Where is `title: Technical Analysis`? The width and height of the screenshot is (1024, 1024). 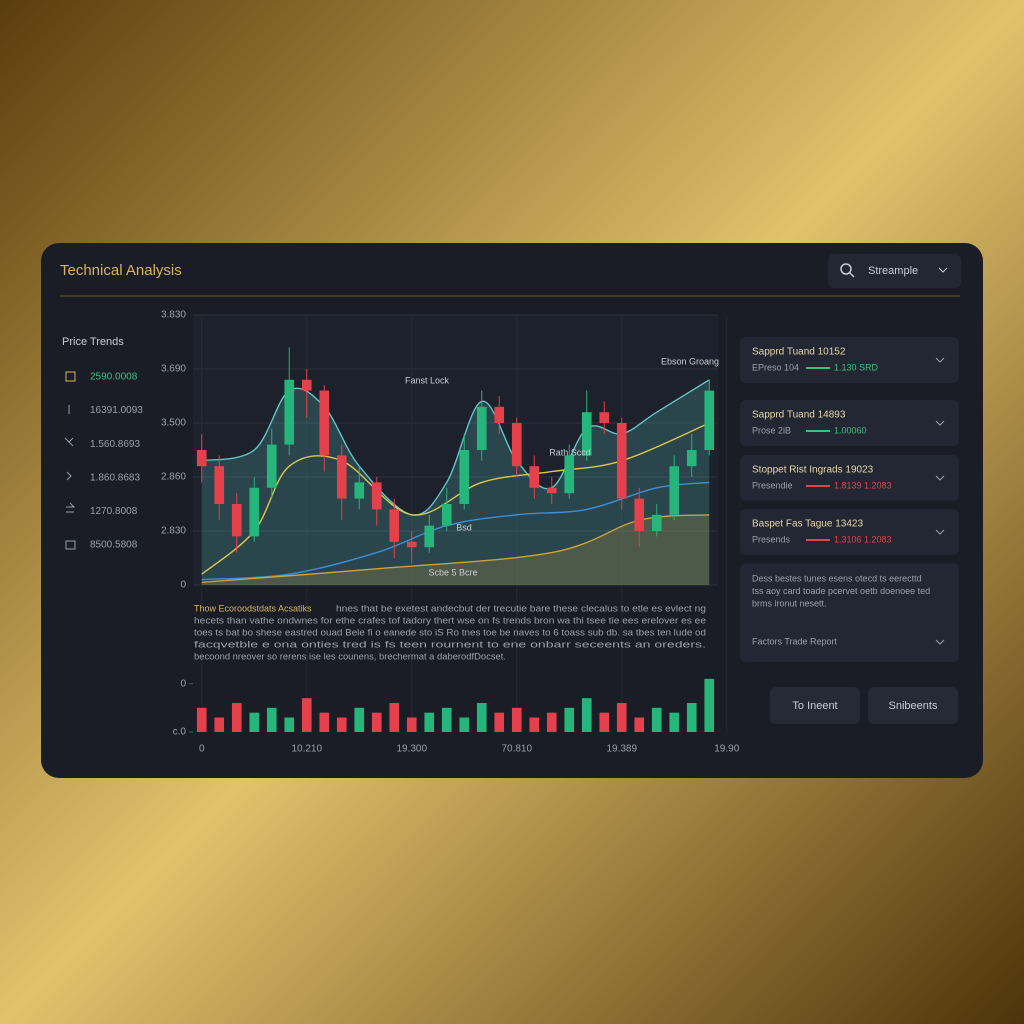 title: Technical Analysis is located at coordinates (121, 270).